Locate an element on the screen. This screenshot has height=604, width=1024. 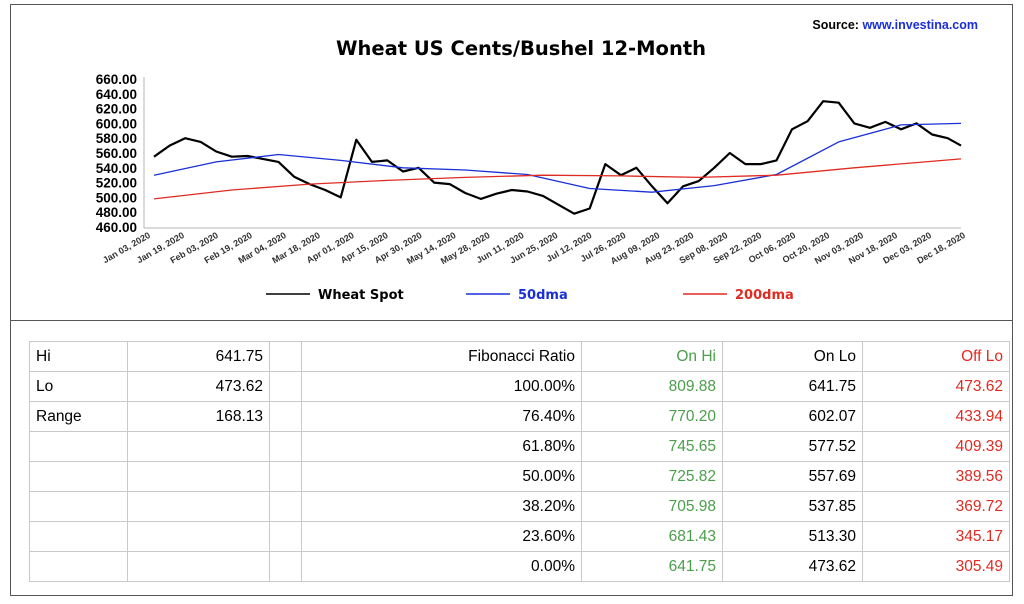
summary-value: 641.75 is located at coordinates (198, 356).